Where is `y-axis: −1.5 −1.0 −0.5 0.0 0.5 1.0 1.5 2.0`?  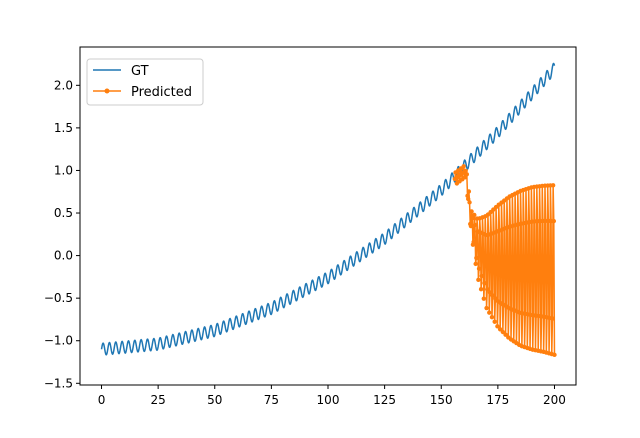 y-axis: −1.5 −1.0 −0.5 0.0 0.5 1.0 1.5 2.0 is located at coordinates (62, 234).